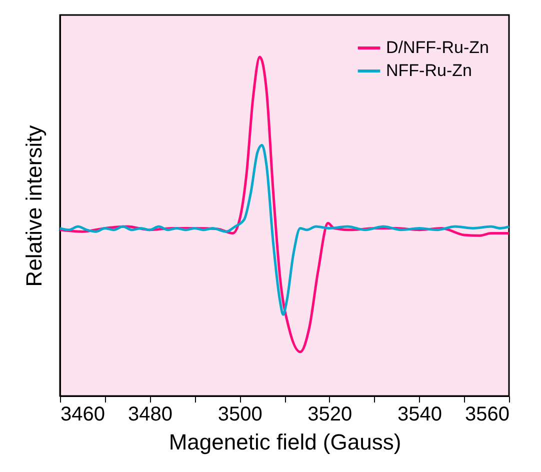  Describe the element at coordinates (330, 415) in the screenshot. I see `x-tick-label: 3520` at that location.